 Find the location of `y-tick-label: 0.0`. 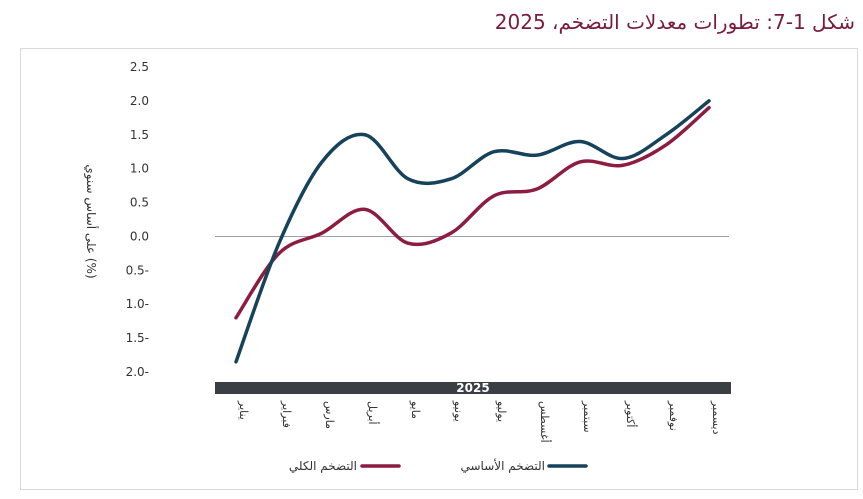

y-tick-label: 0.0 is located at coordinates (139, 236).